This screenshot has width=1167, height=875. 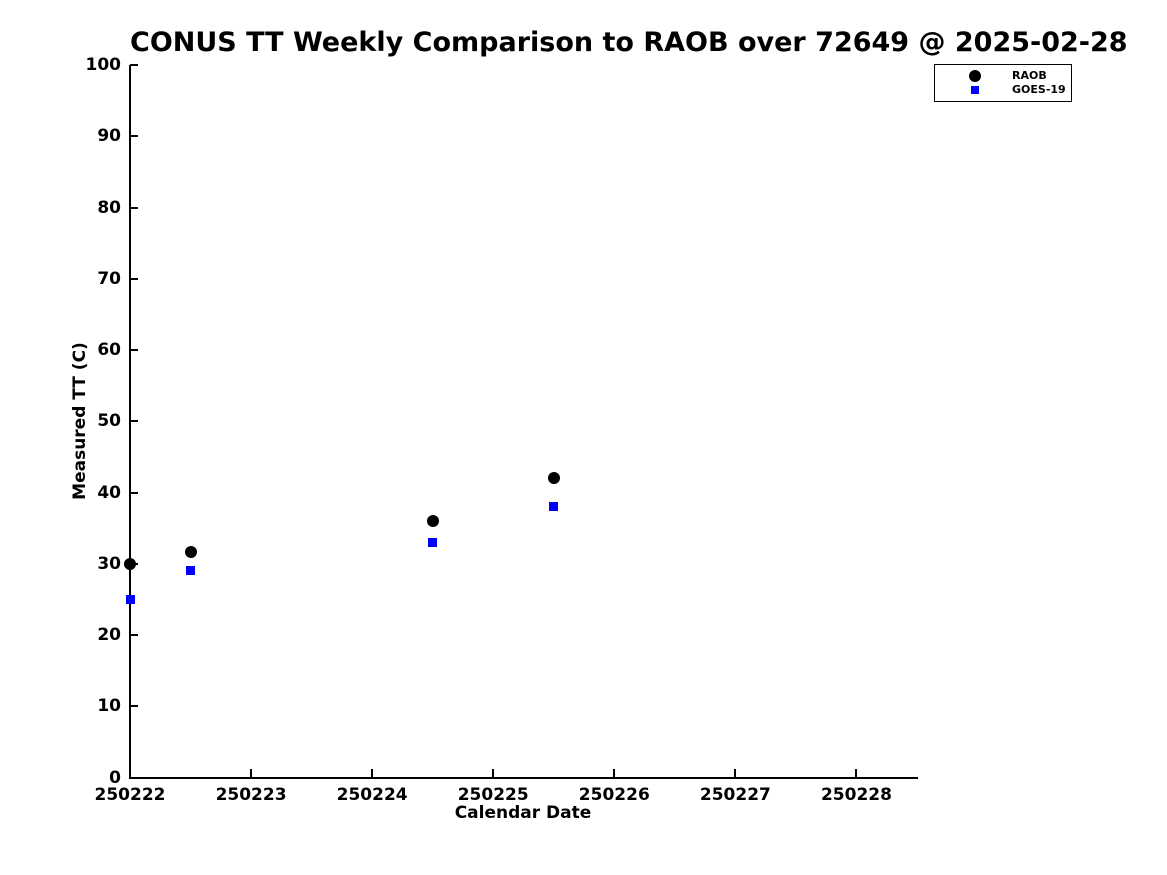 I want to click on x-axis-label: Calendar Date, so click(x=523, y=813).